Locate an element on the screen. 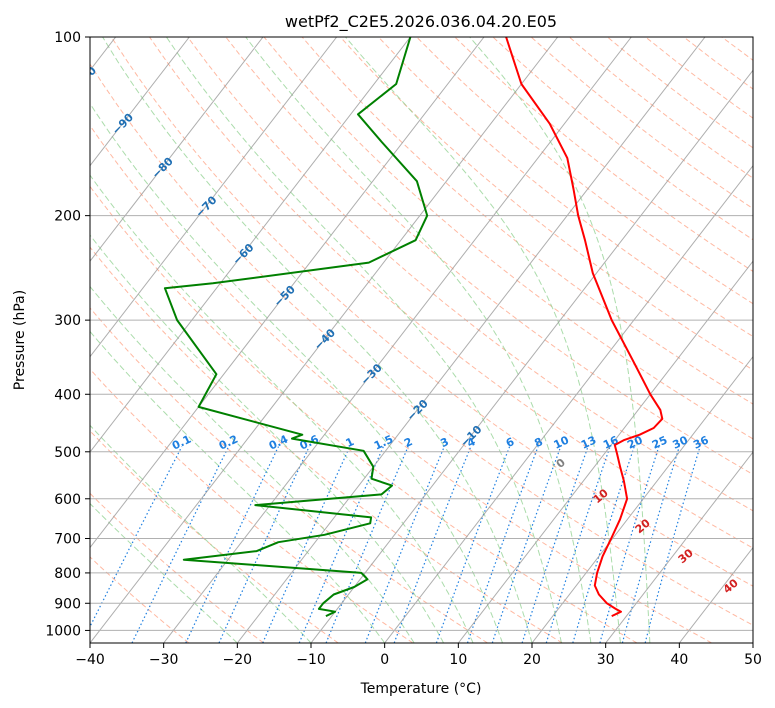 This screenshot has height=708, width=775. x-tick-label: −30 is located at coordinates (164, 660).